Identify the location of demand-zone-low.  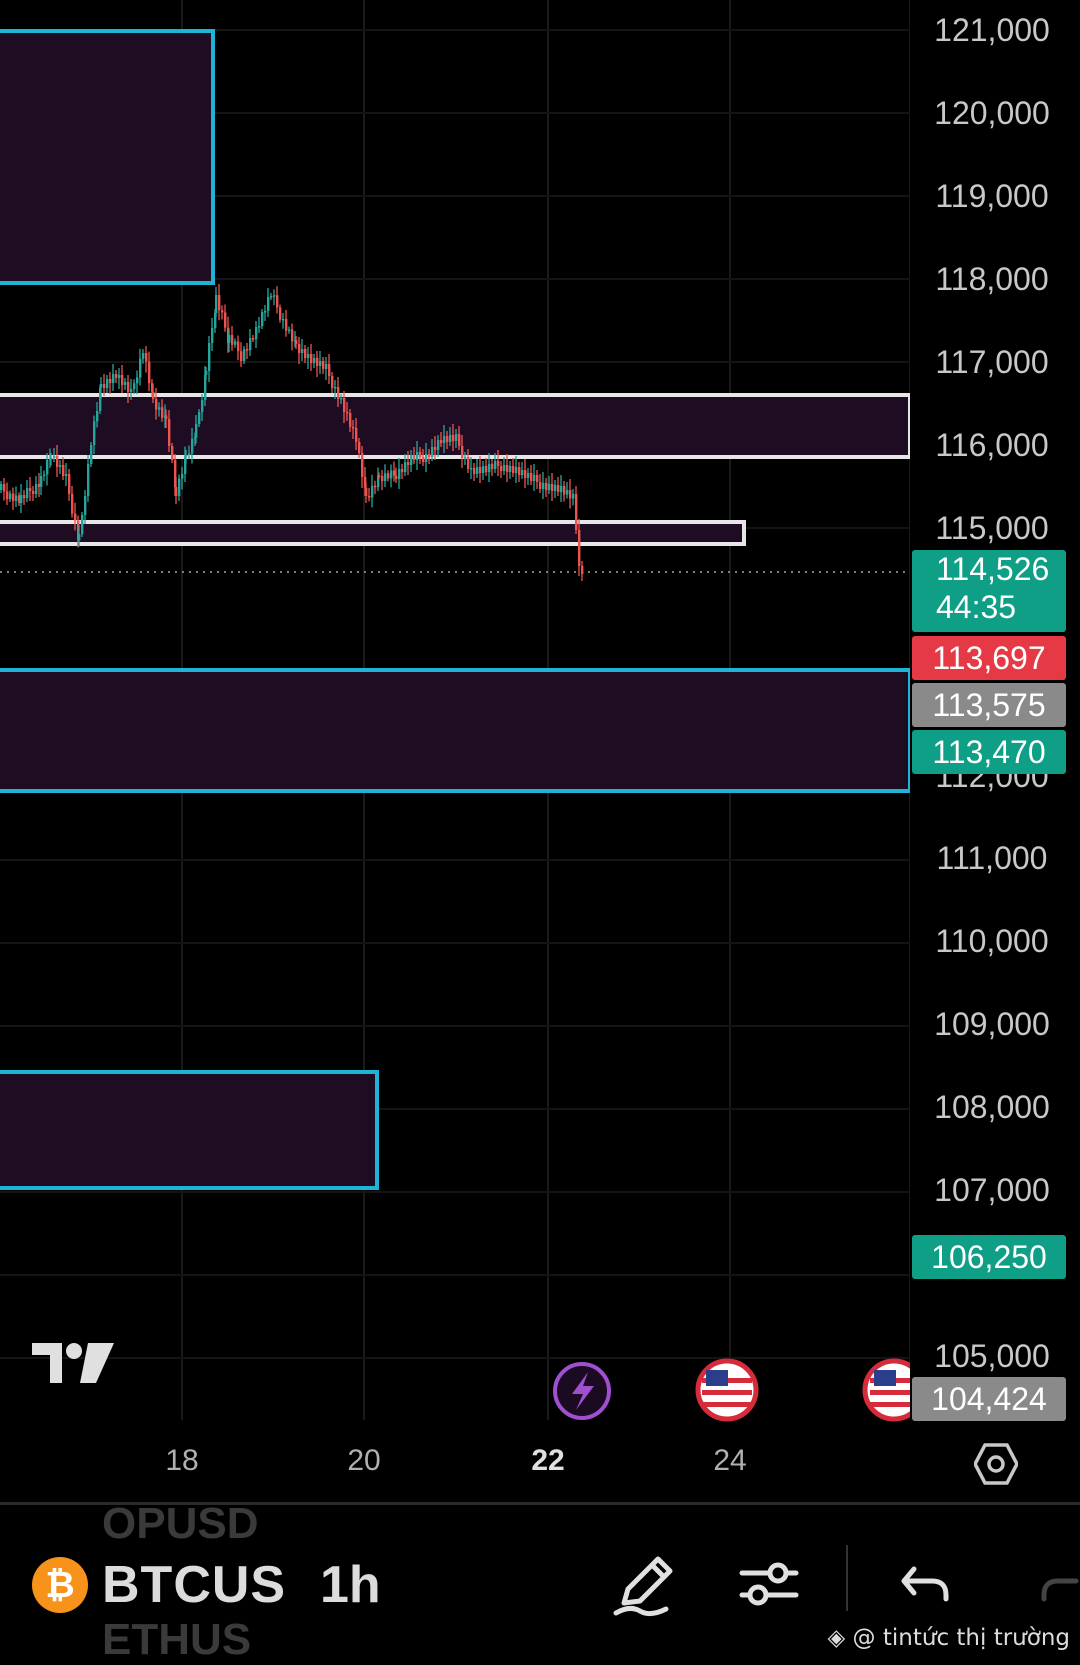
(189, 1130).